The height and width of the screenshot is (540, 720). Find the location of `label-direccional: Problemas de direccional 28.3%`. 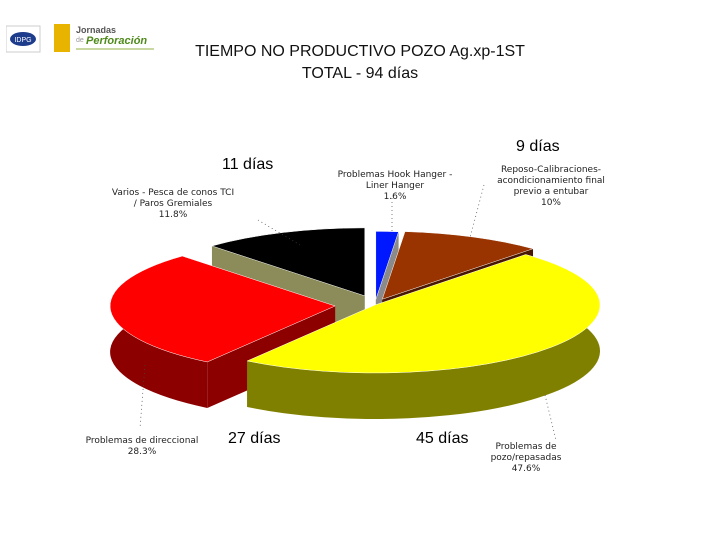

label-direccional: Problemas de direccional 28.3% is located at coordinates (142, 447).